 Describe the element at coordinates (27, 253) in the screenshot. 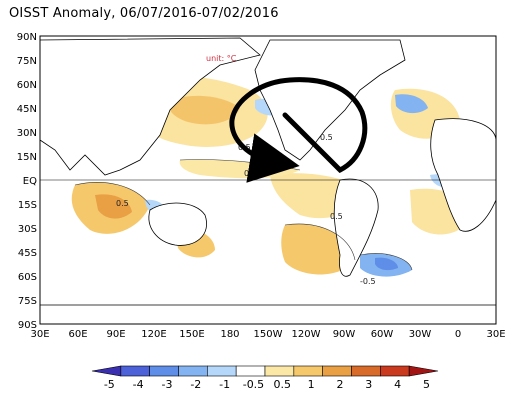

I see `lat-tick-label: 45S` at that location.